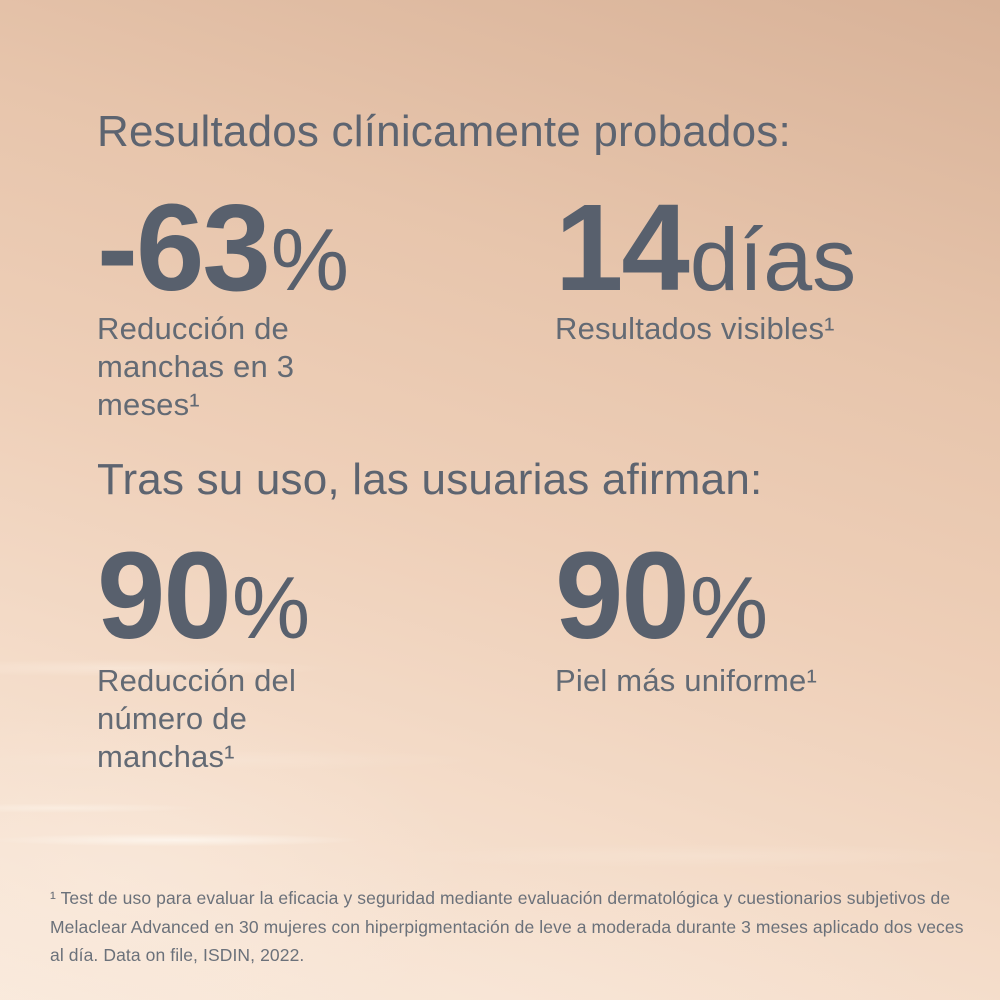  I want to click on heading-clinical-results: Resultados clínicamente probados:, so click(444, 131).